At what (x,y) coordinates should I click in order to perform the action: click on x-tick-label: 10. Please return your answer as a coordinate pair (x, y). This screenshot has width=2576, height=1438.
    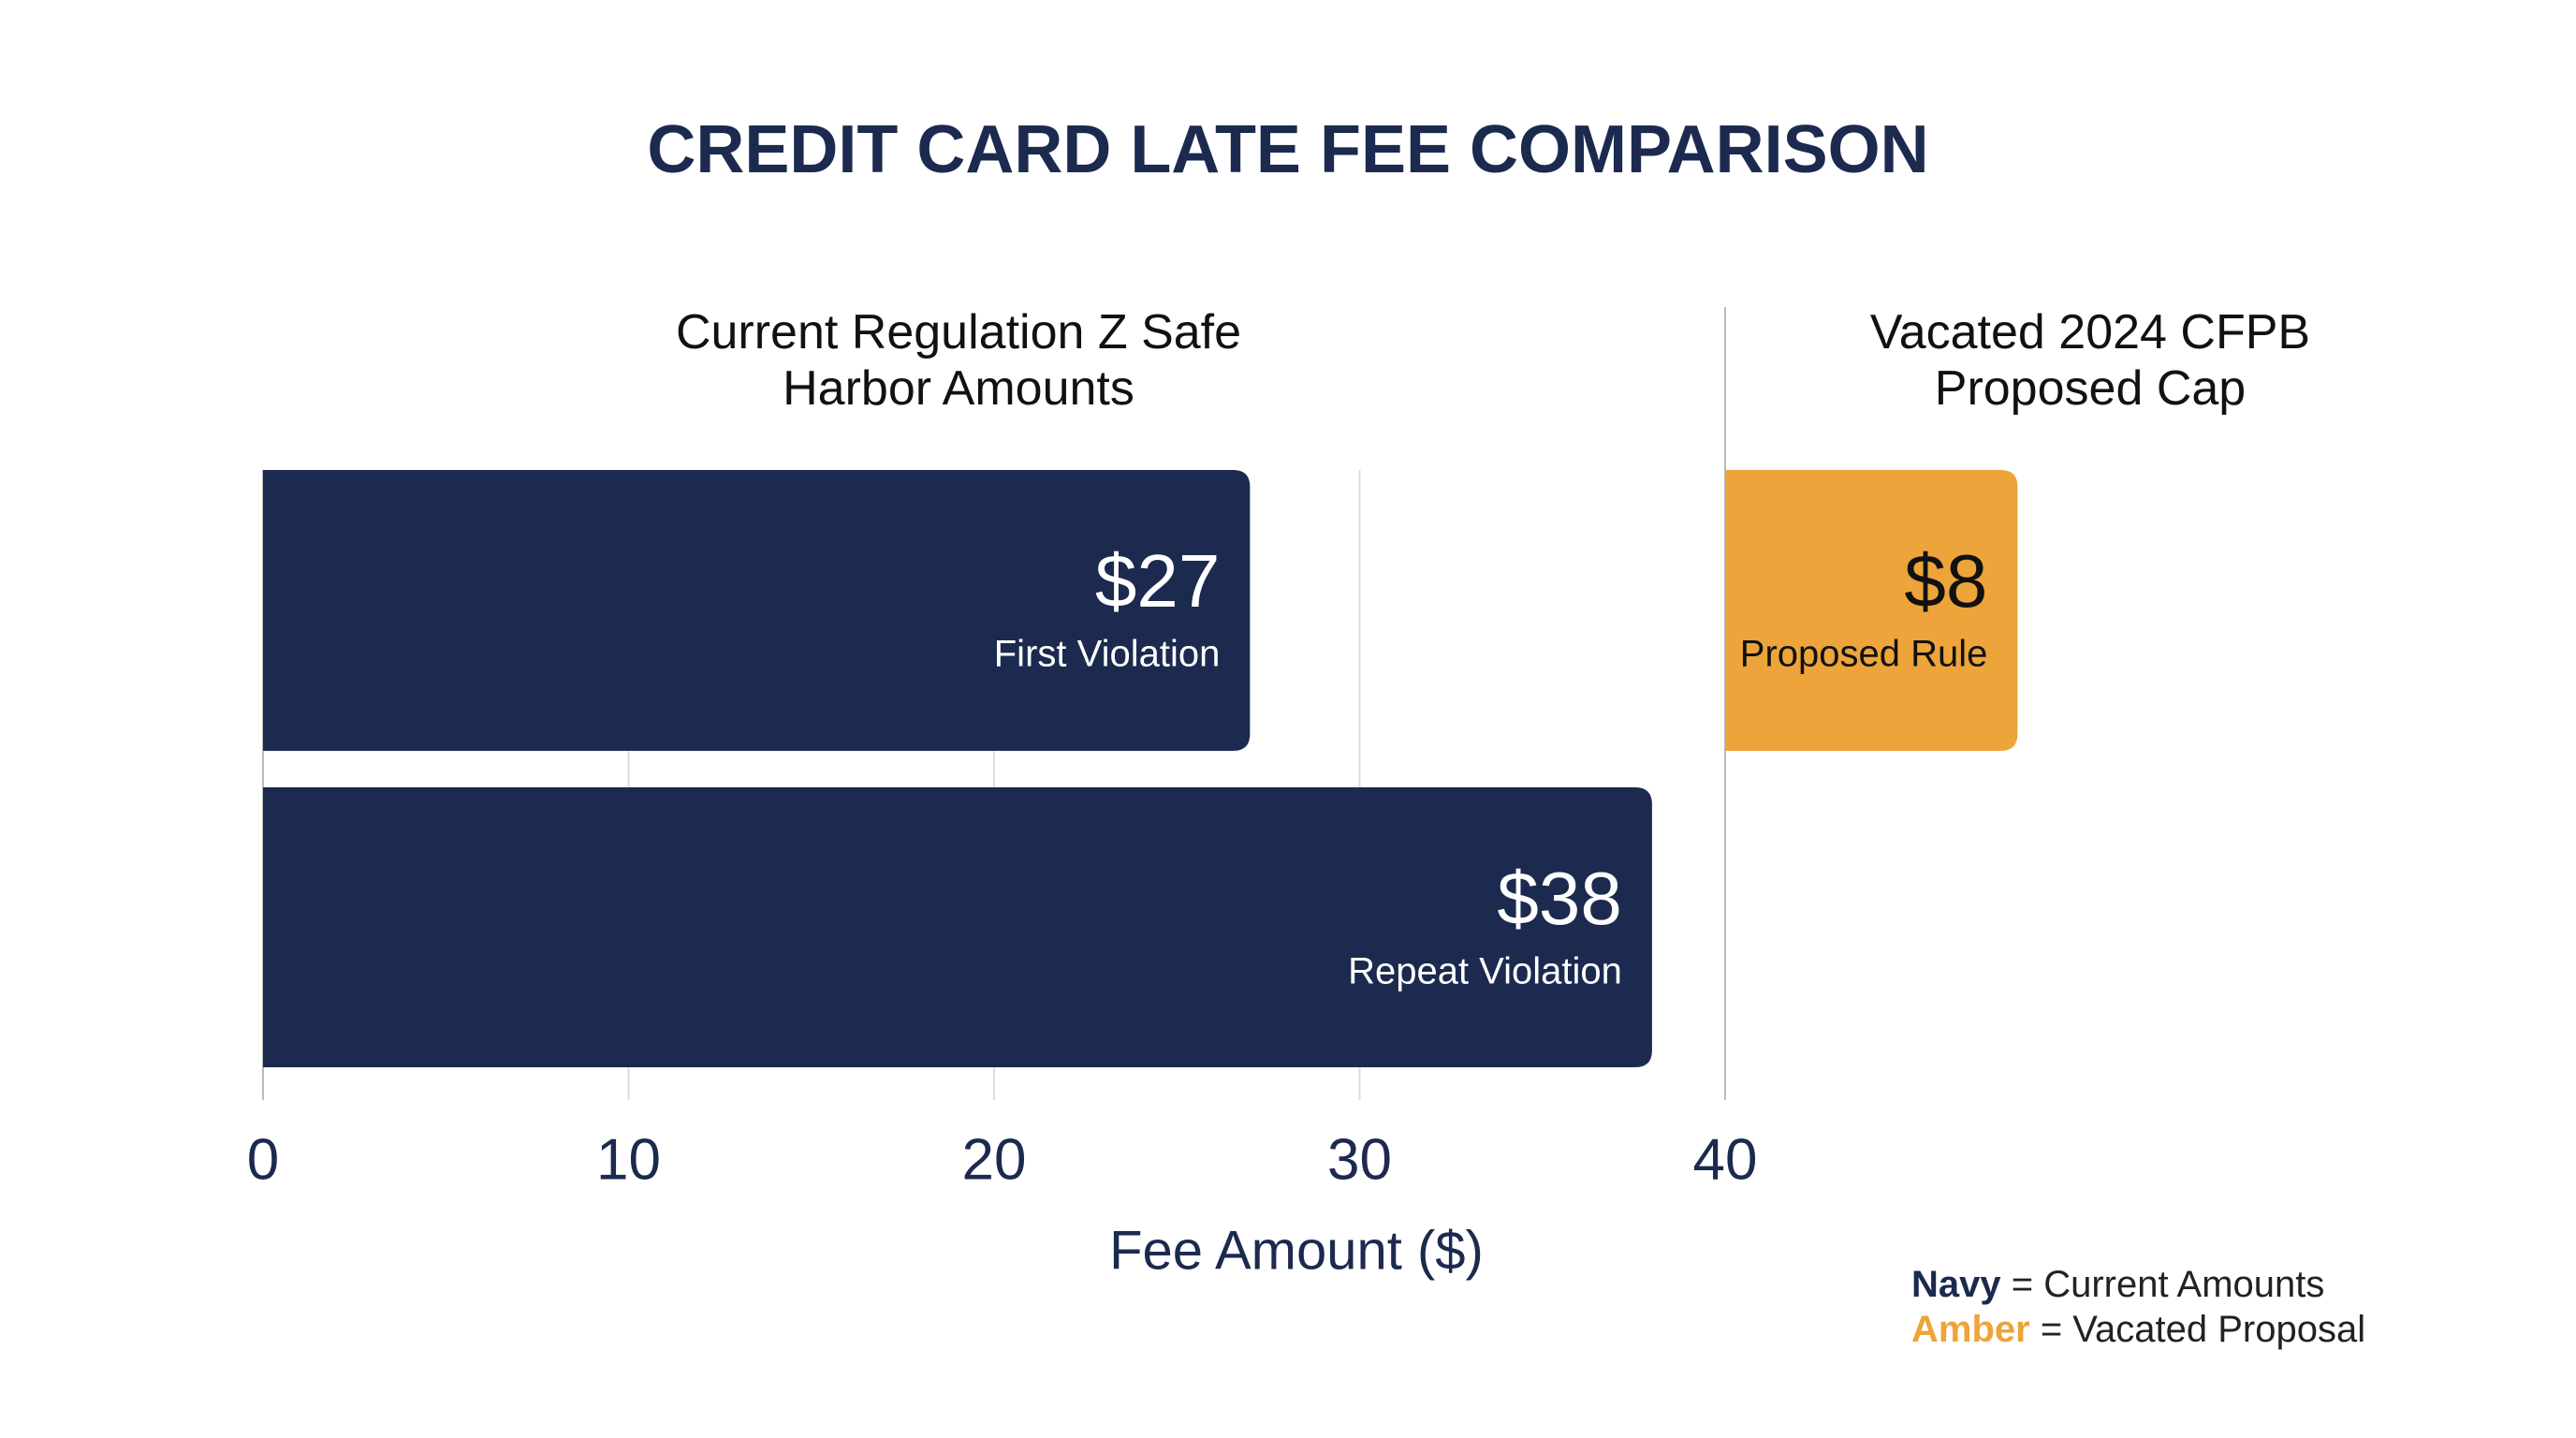
    Looking at the image, I should click on (628, 1159).